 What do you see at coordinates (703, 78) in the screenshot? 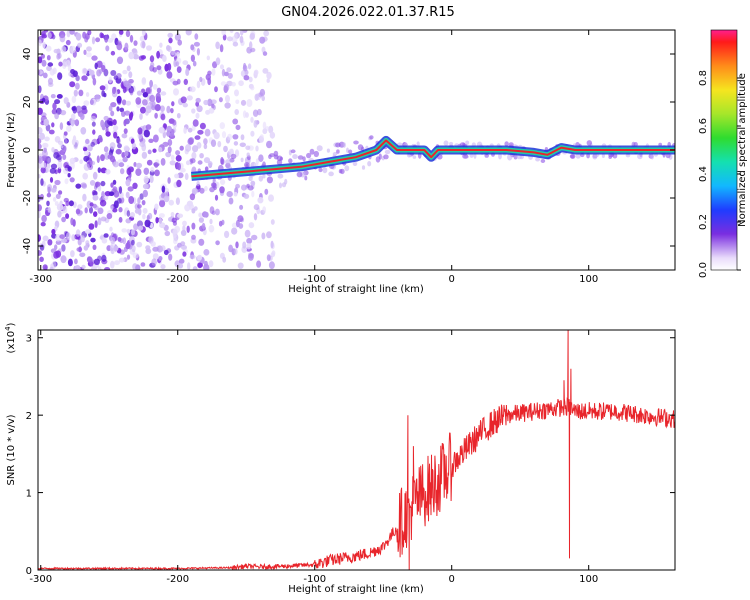
I see `colorbar-tick-label: 0.8` at bounding box center [703, 78].